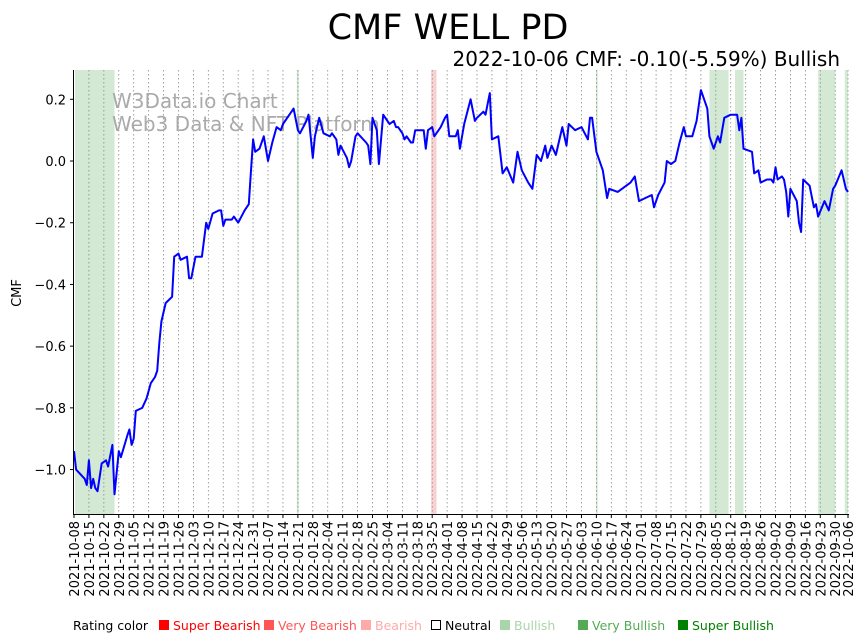 This screenshot has width=867, height=641. What do you see at coordinates (672, 559) in the screenshot?
I see `x-tick-label: 2022-07-15` at bounding box center [672, 559].